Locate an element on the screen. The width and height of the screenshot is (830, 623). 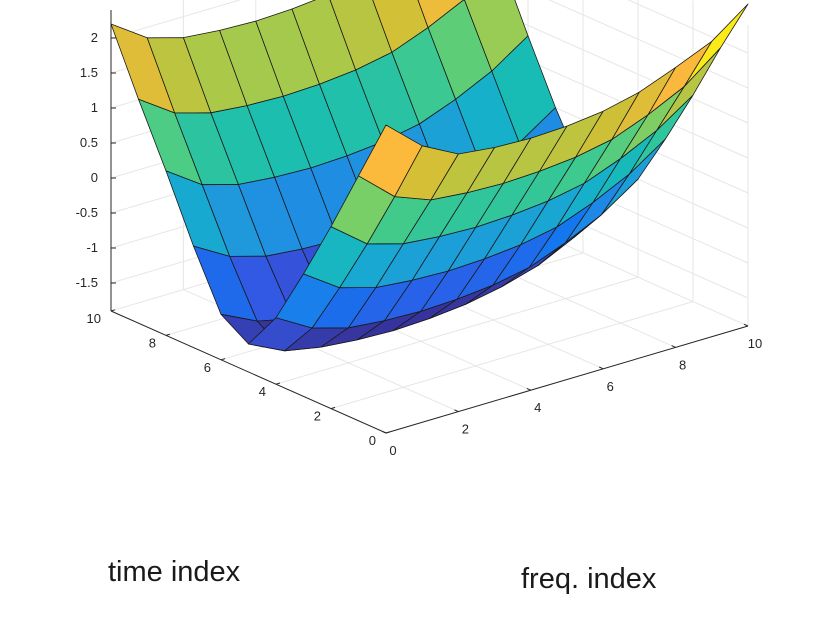
y-tick-label: 0 is located at coordinates (392, 450).